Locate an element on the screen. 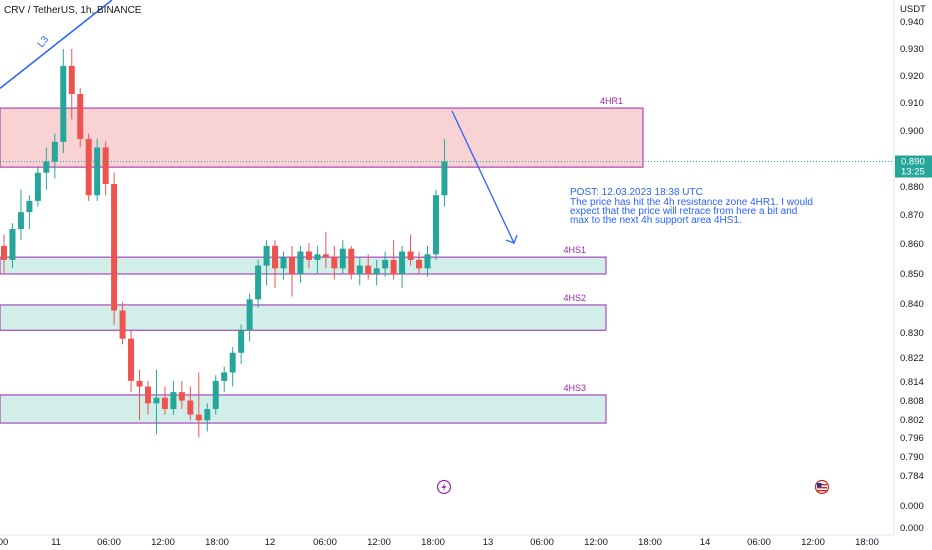 The image size is (932, 550). y-tick-label: 0.850 is located at coordinates (912, 274).